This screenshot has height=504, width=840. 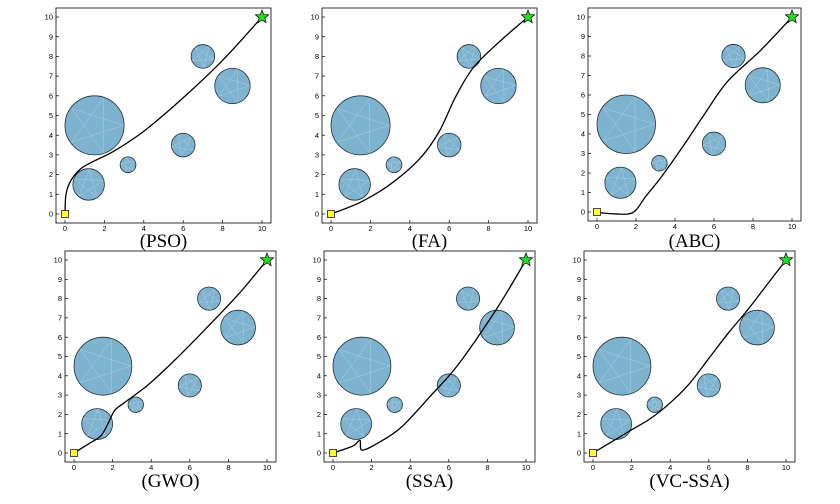 What do you see at coordinates (489, 228) in the screenshot?
I see `x-tick-label: 8` at bounding box center [489, 228].